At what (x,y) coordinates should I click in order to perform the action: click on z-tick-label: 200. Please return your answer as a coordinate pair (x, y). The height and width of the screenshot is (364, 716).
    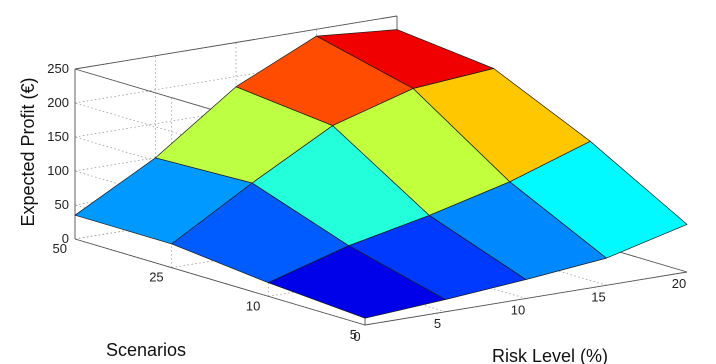
    Looking at the image, I should click on (58, 102).